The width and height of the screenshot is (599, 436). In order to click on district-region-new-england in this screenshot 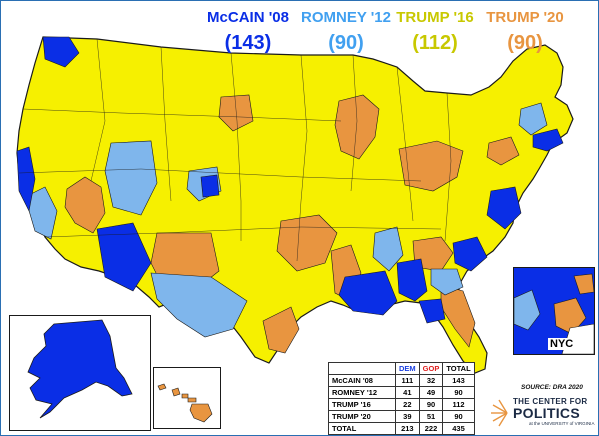, I will do `click(548, 140)`.